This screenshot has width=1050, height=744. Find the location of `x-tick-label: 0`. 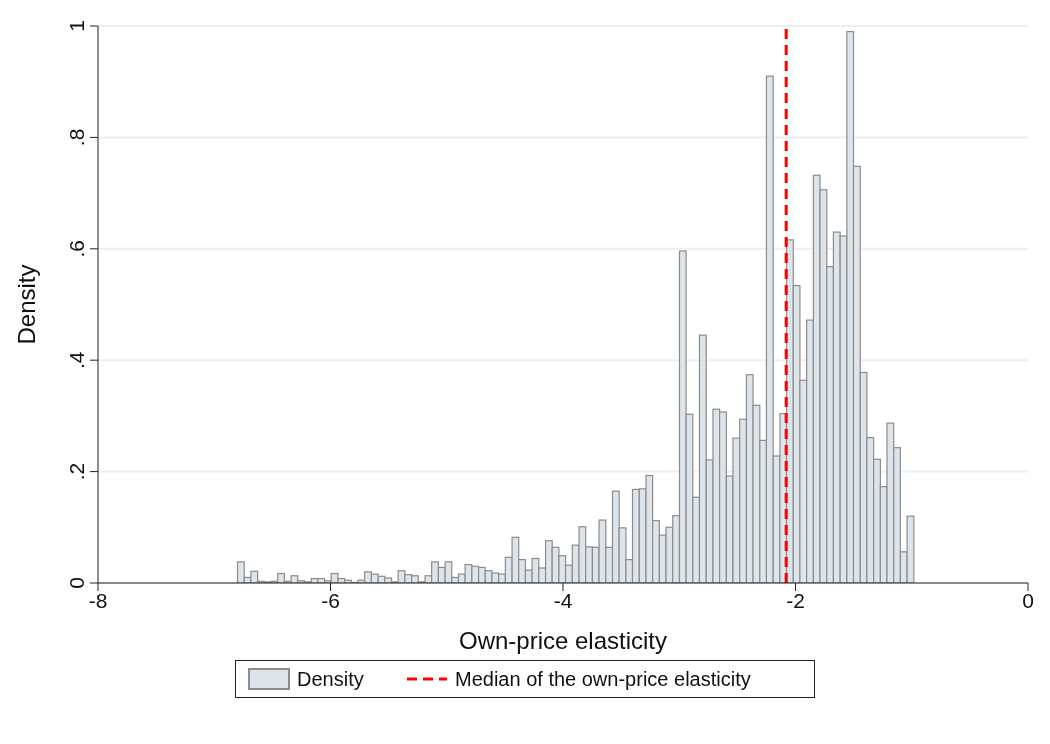

x-tick-label: 0 is located at coordinates (1028, 600).